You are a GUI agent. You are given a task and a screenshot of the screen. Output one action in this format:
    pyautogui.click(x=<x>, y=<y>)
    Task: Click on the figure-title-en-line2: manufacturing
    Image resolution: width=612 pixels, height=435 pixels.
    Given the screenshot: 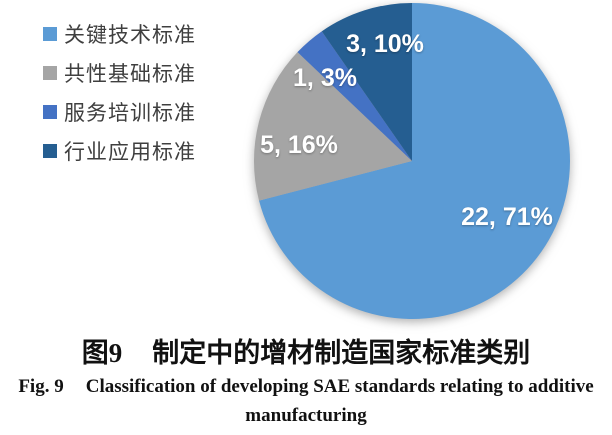 What is the action you would take?
    pyautogui.click(x=306, y=415)
    